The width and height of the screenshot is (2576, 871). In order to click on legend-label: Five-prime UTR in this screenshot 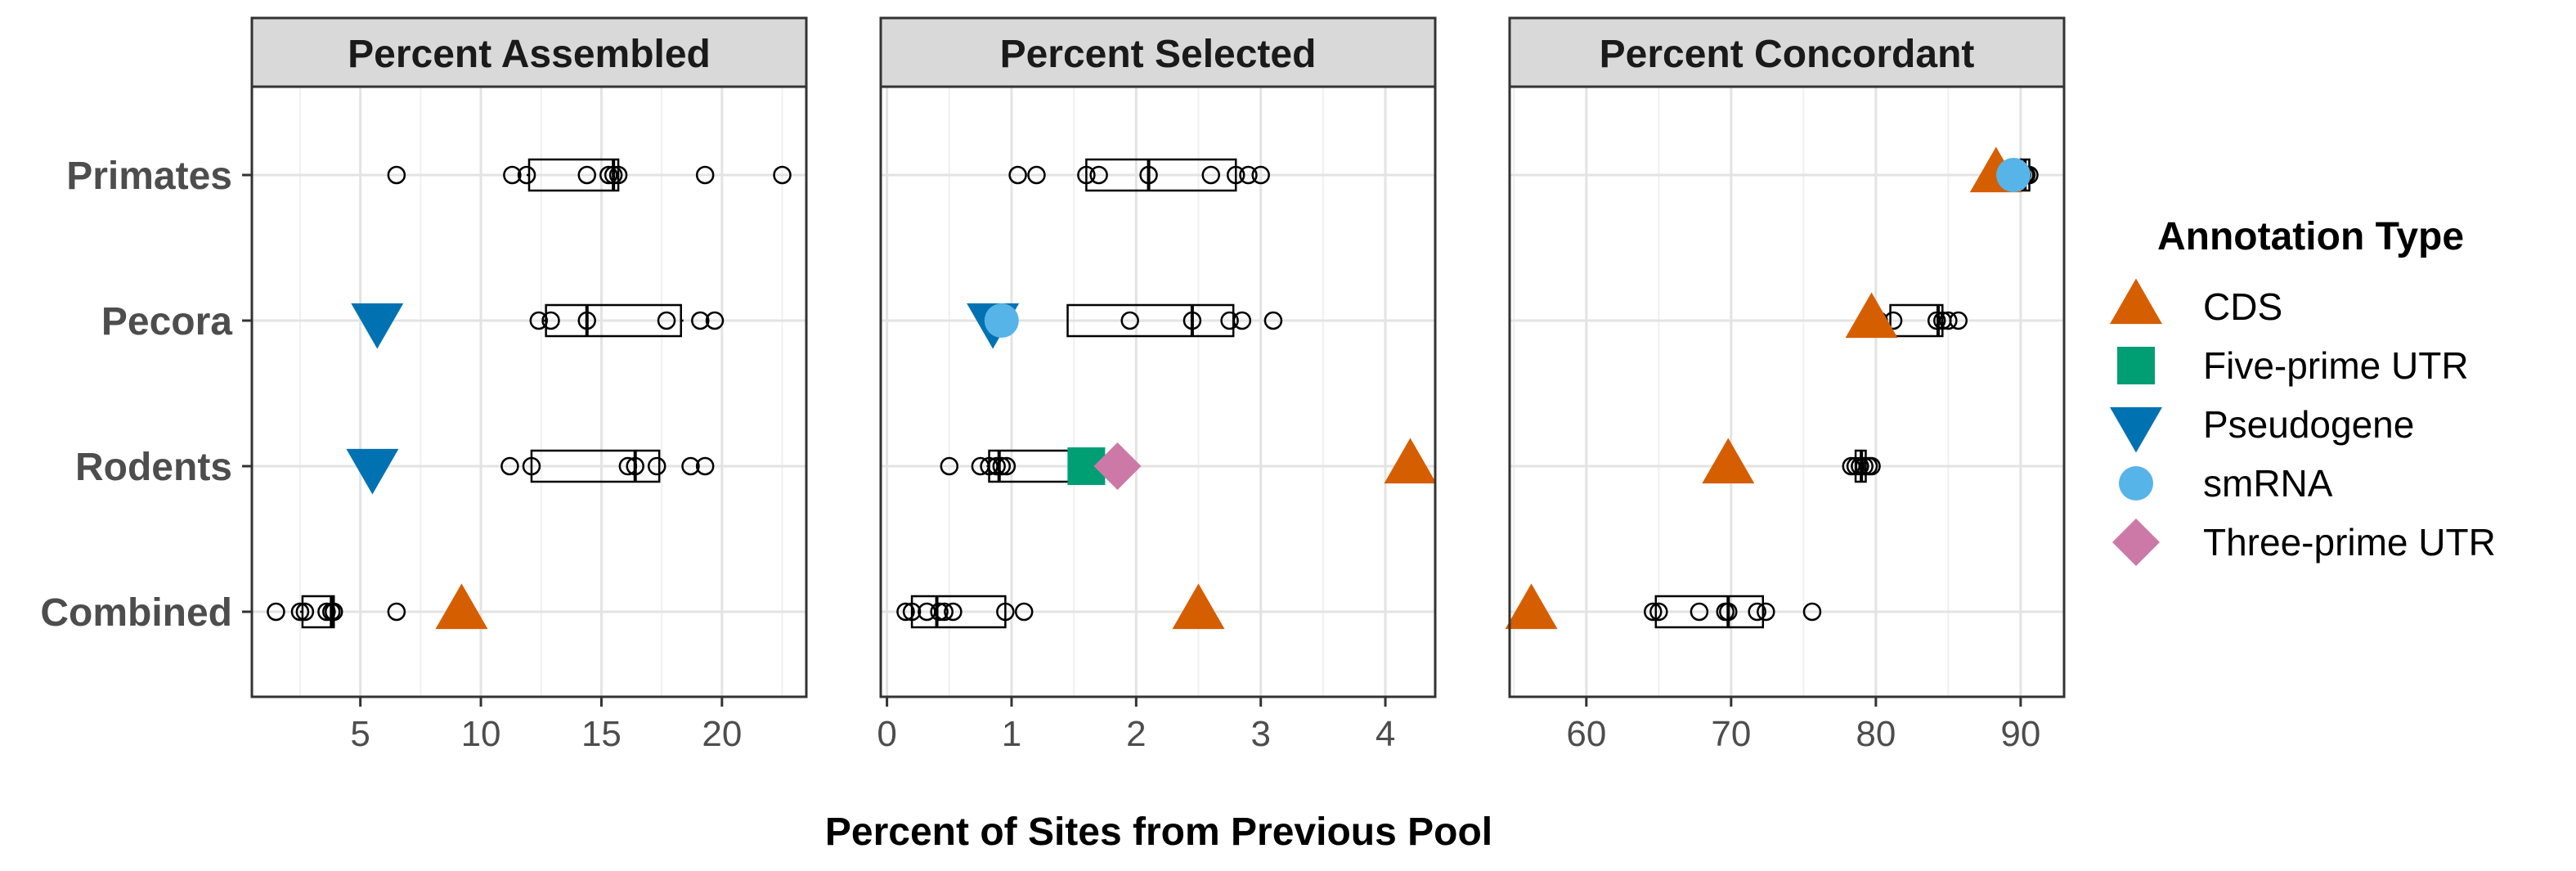, I will do `click(2336, 365)`.